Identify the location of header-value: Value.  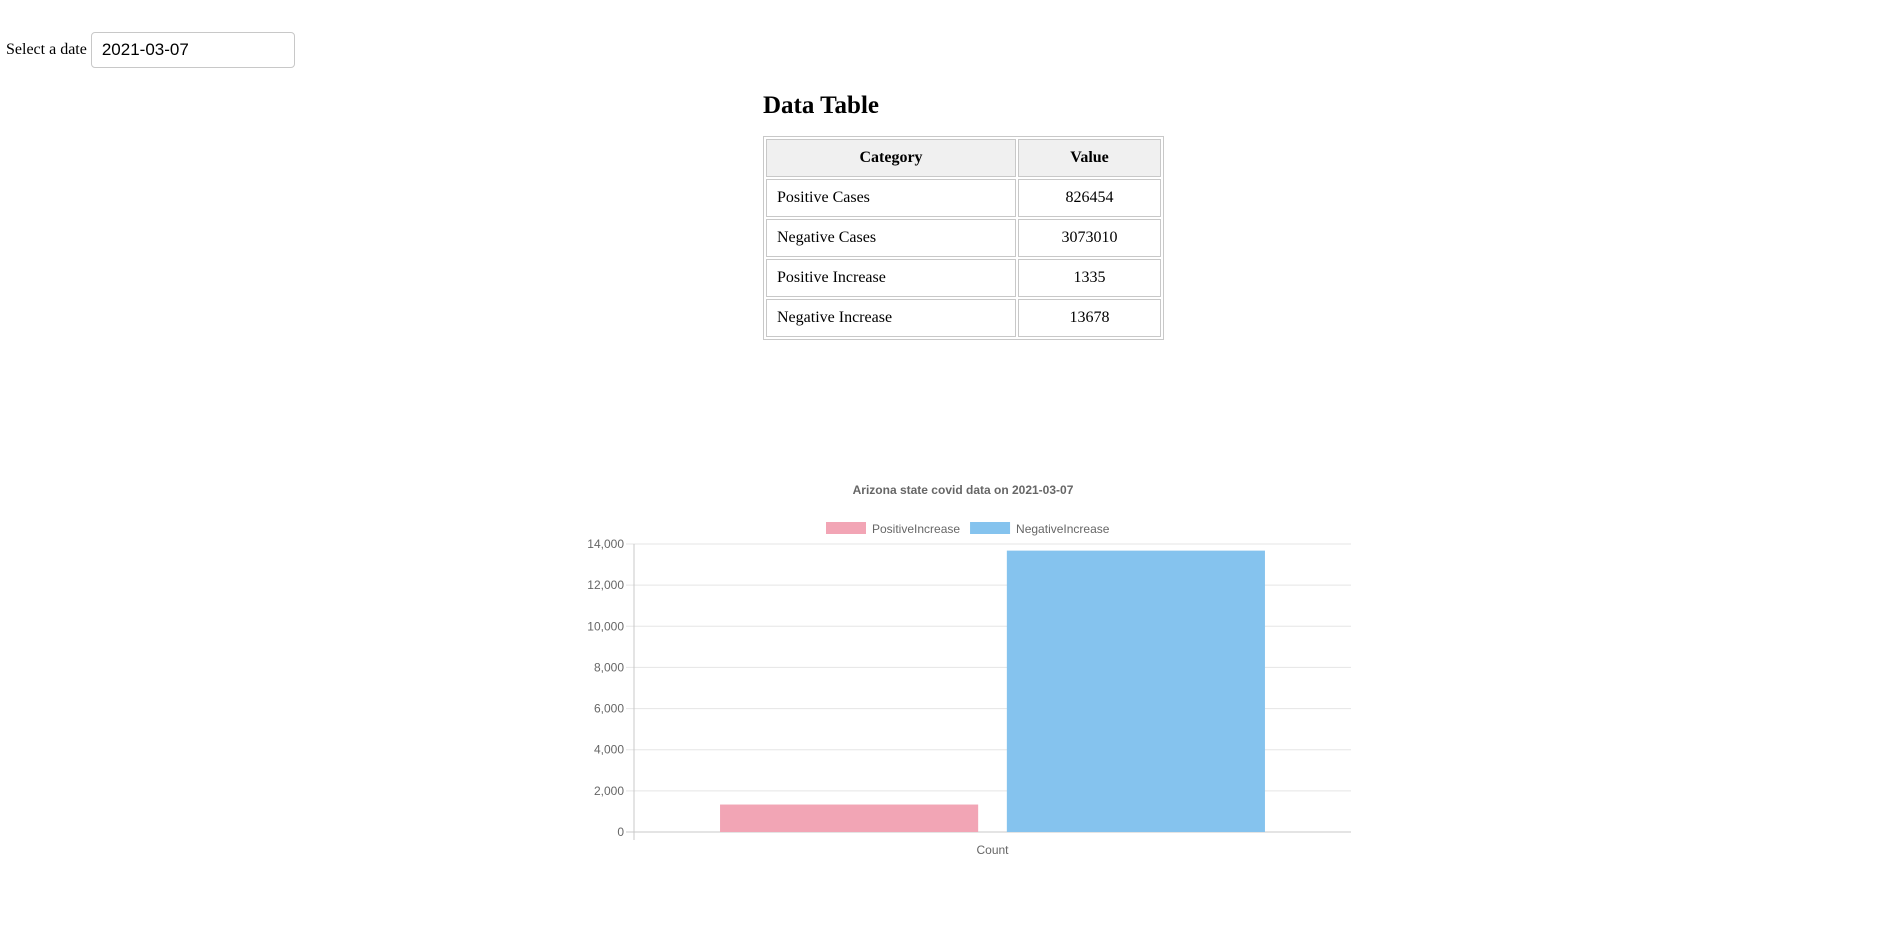
(1089, 158).